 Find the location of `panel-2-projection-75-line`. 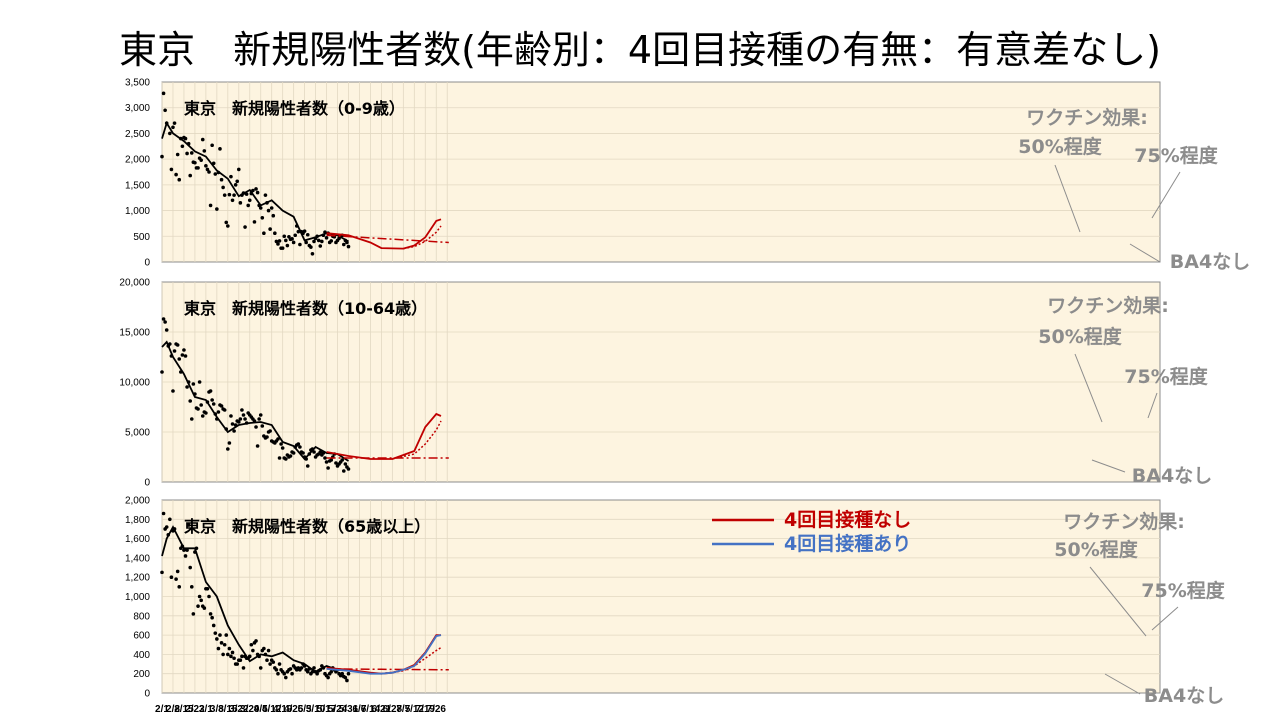

panel-2-projection-75-line is located at coordinates (417, 440).